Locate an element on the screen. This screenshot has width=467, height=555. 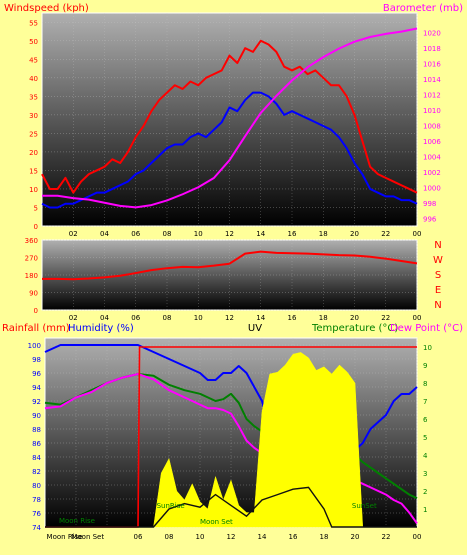
compass-label: S is located at coordinates (438, 275).